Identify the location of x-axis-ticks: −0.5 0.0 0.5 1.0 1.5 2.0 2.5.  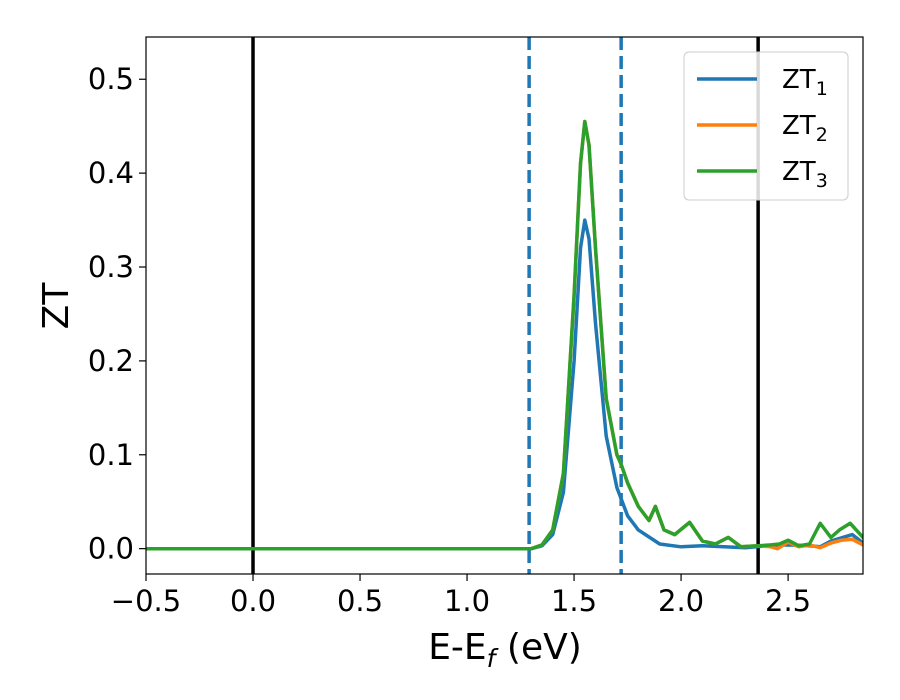
(461, 596).